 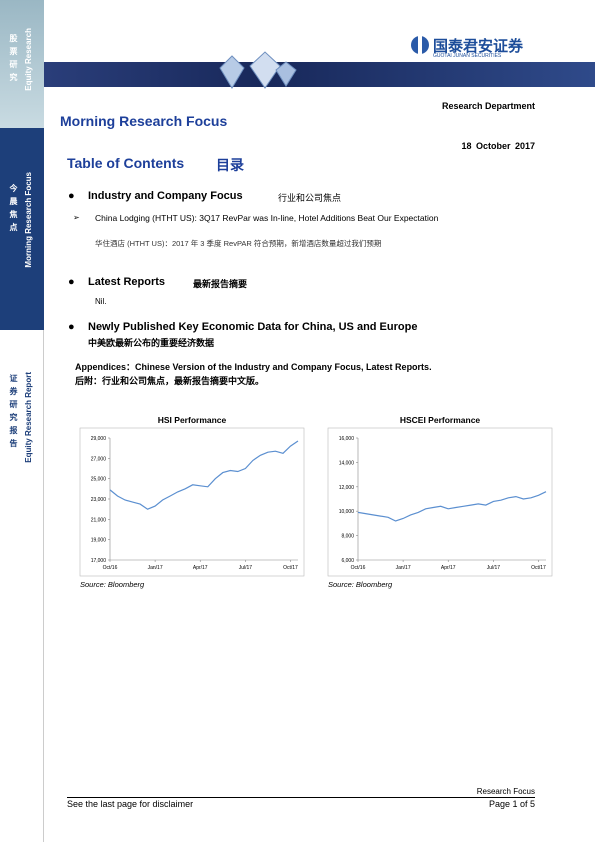 What do you see at coordinates (511, 804) in the screenshot?
I see `page-number: Page 1 of 5` at bounding box center [511, 804].